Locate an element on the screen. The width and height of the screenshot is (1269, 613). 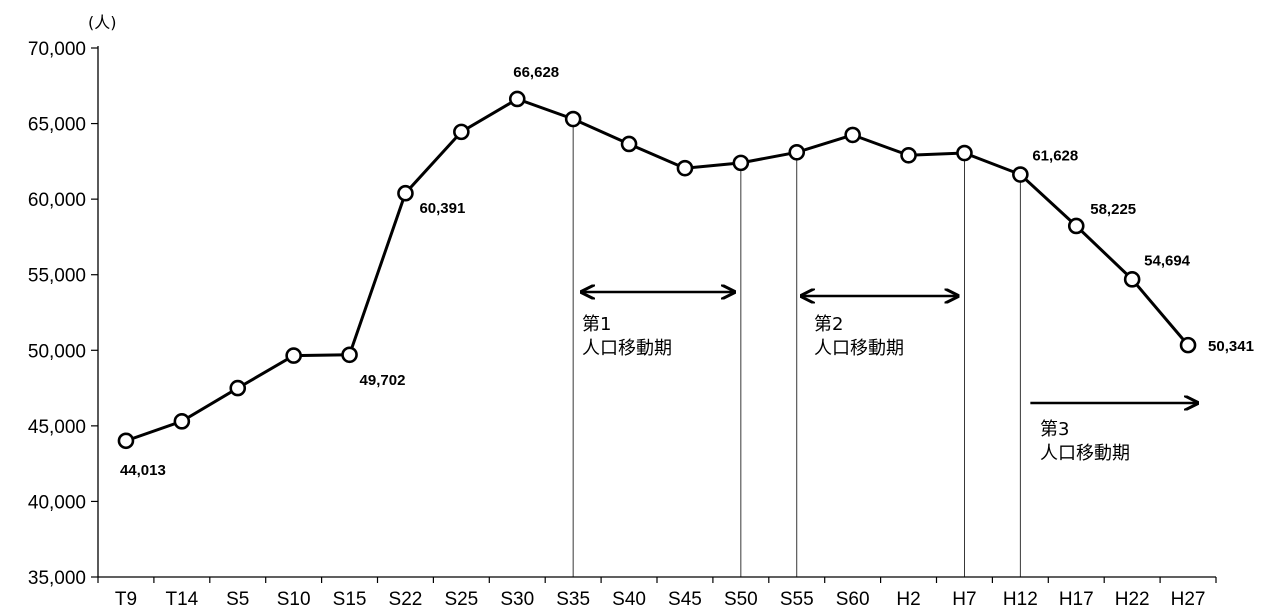
data-label: 58,225 is located at coordinates (1113, 209).